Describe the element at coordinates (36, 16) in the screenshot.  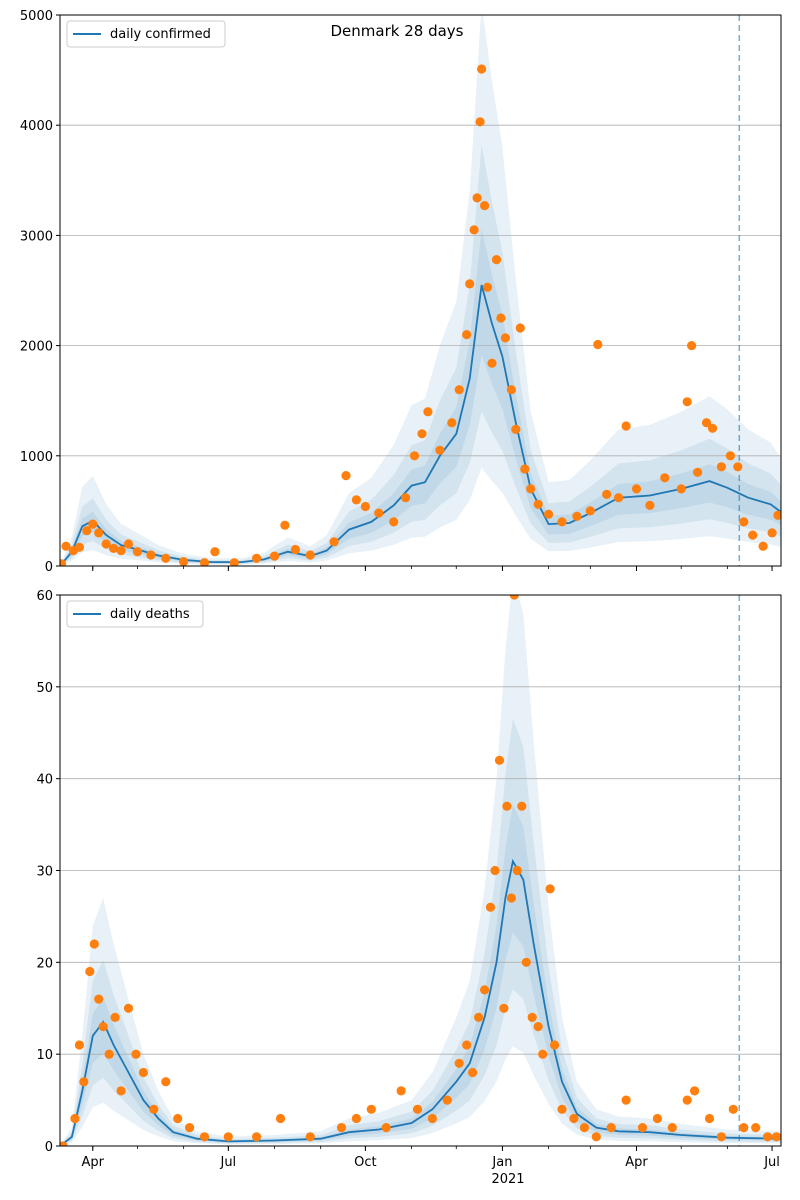
I see `y-tick-label: 5000` at that location.